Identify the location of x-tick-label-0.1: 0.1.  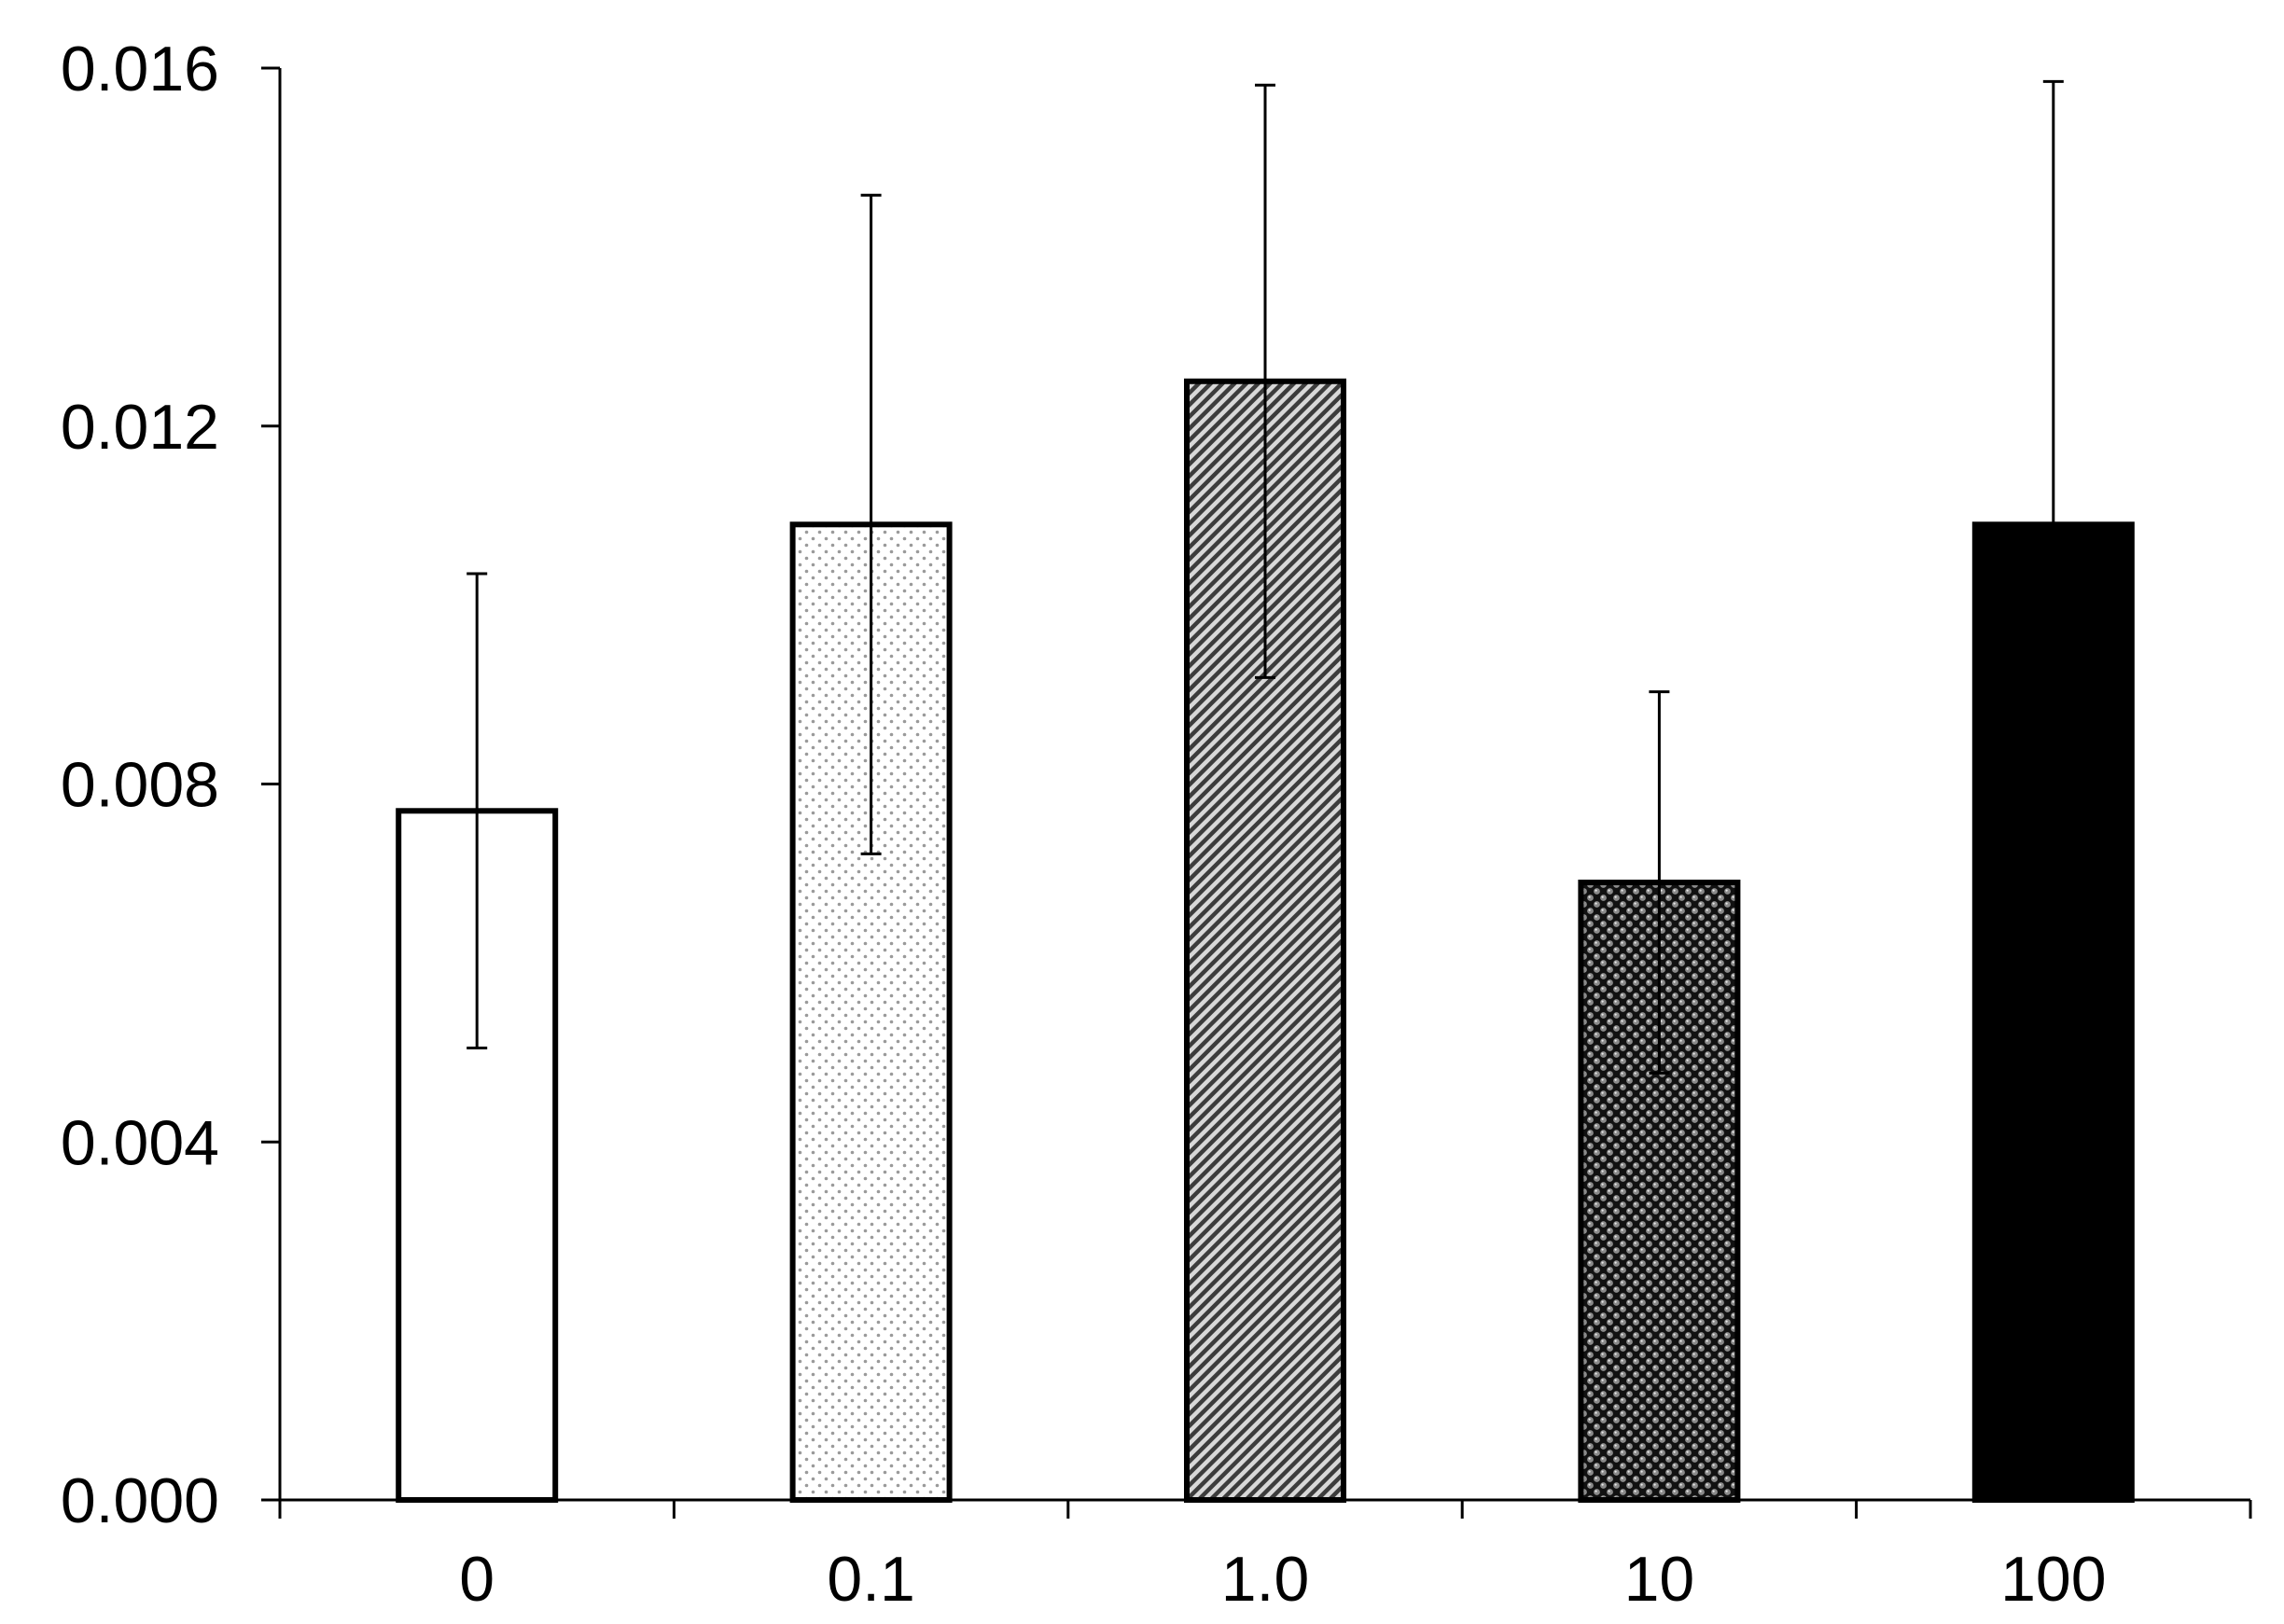
(871, 1579).